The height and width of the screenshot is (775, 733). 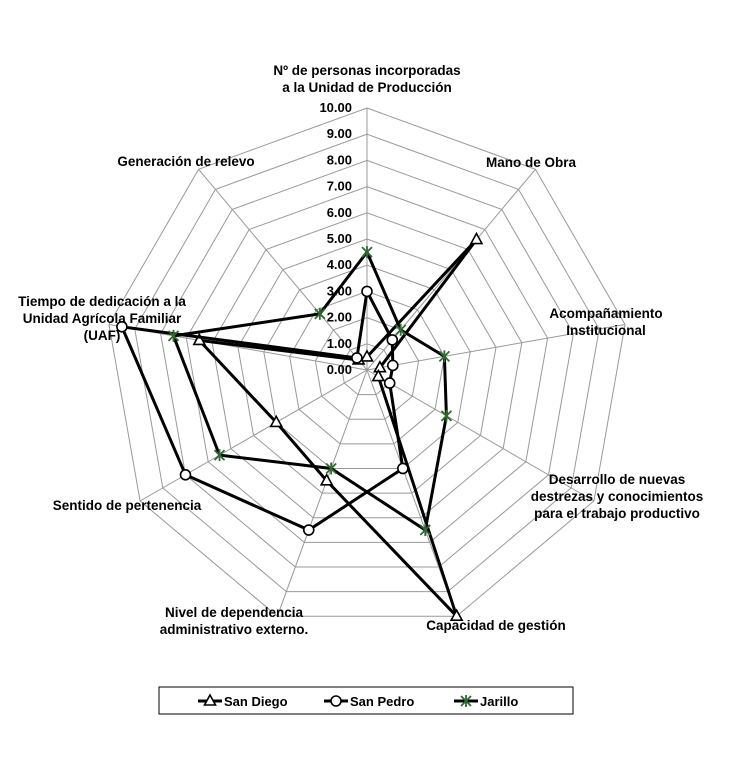 What do you see at coordinates (339, 369) in the screenshot?
I see `tick-label: 0.00` at bounding box center [339, 369].